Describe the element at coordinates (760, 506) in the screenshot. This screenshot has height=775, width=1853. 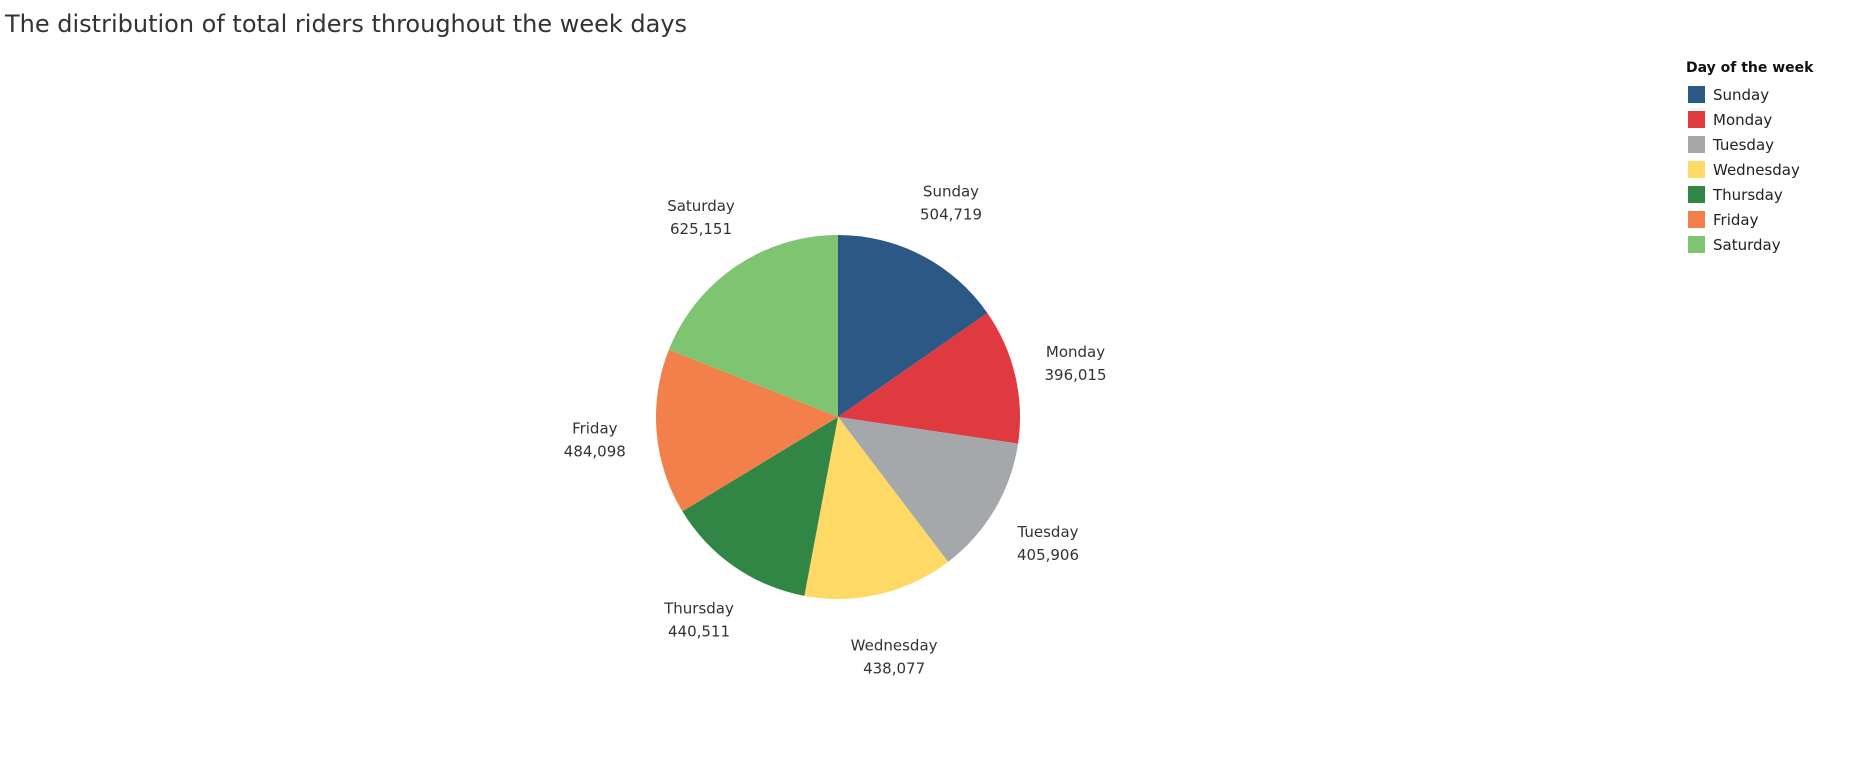
I see `pie-slice-thursday` at that location.